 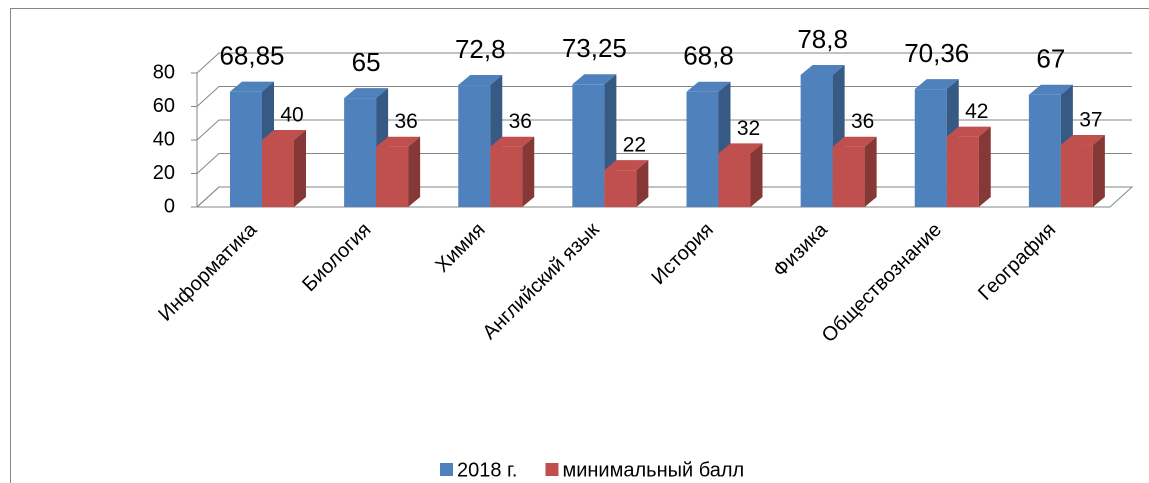 I want to click on data-label: 72,8, so click(x=480, y=49).